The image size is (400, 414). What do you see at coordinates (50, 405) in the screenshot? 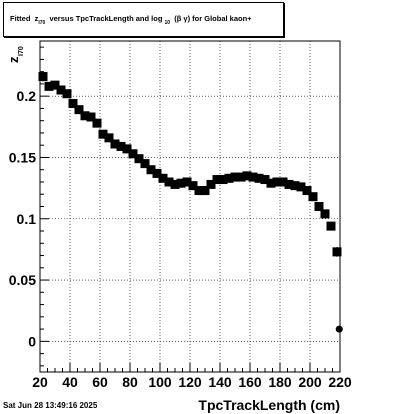
I see `footer-date: Sat Jun 28 13:49:16 2025` at bounding box center [50, 405].